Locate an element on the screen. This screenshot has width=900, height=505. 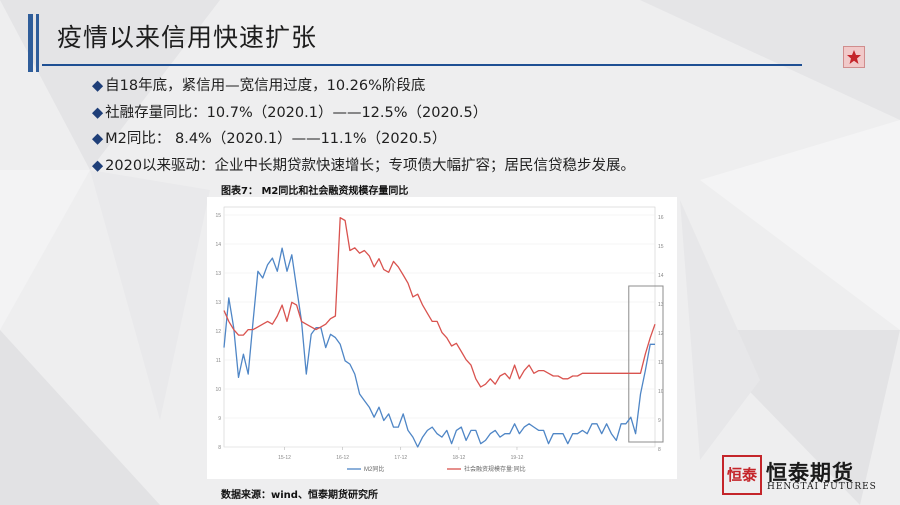
y-left-tick-label: 15 is located at coordinates (218, 216).